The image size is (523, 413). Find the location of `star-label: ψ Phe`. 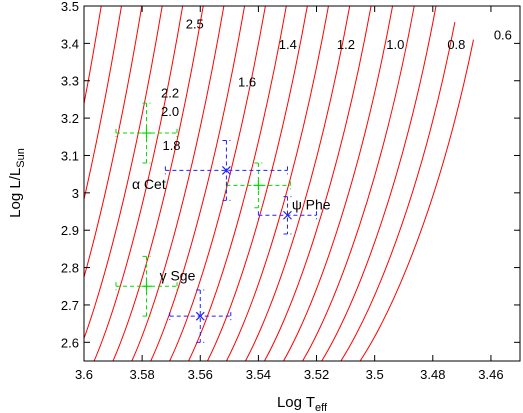

star-label: ψ Phe is located at coordinates (311, 205).